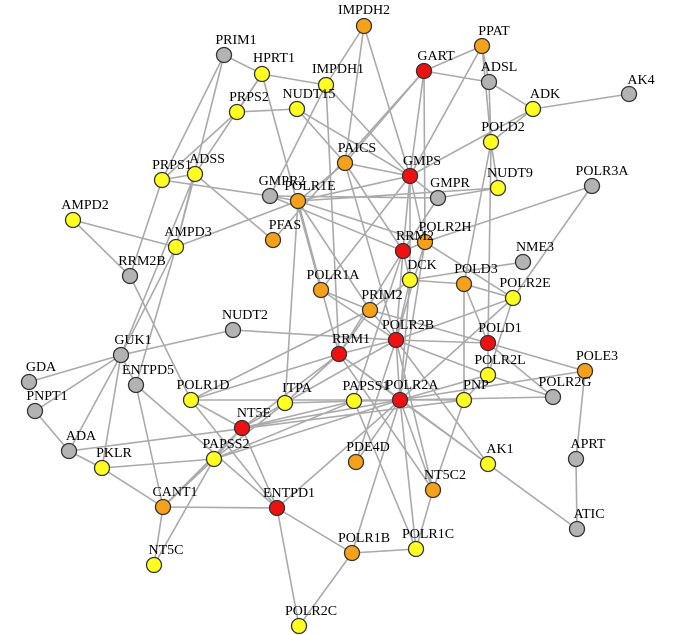 This screenshot has width=673, height=635. What do you see at coordinates (352, 553) in the screenshot?
I see `node-polr1b` at bounding box center [352, 553].